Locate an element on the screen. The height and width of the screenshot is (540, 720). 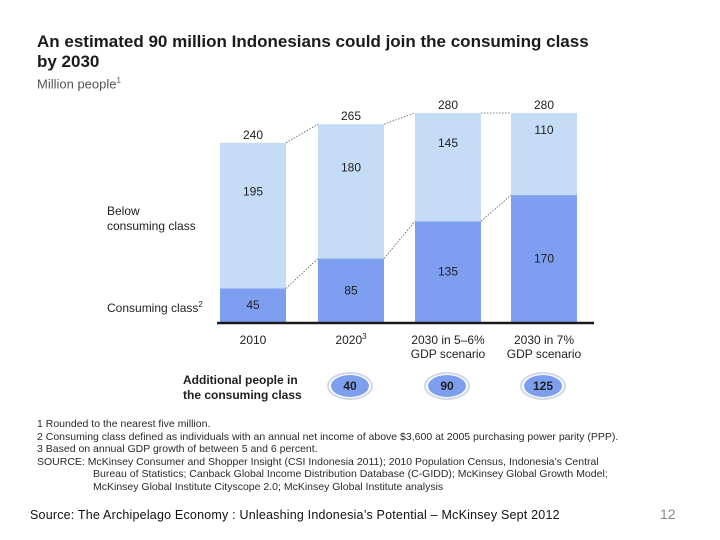
label-consuming-3: 170 is located at coordinates (544, 259).